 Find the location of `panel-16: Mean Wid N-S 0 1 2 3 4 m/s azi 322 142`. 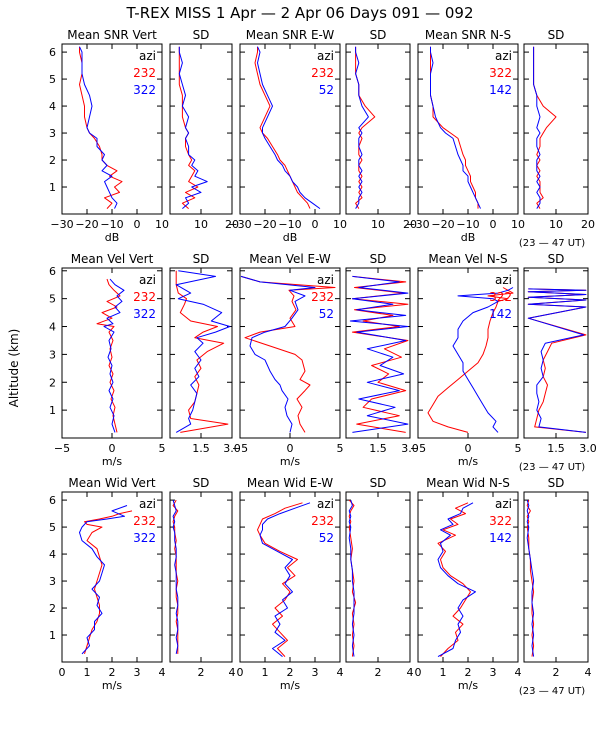

panel-16: Mean Wid N-S 0 1 2 3 4 m/s azi 322 142 is located at coordinates (468, 584).